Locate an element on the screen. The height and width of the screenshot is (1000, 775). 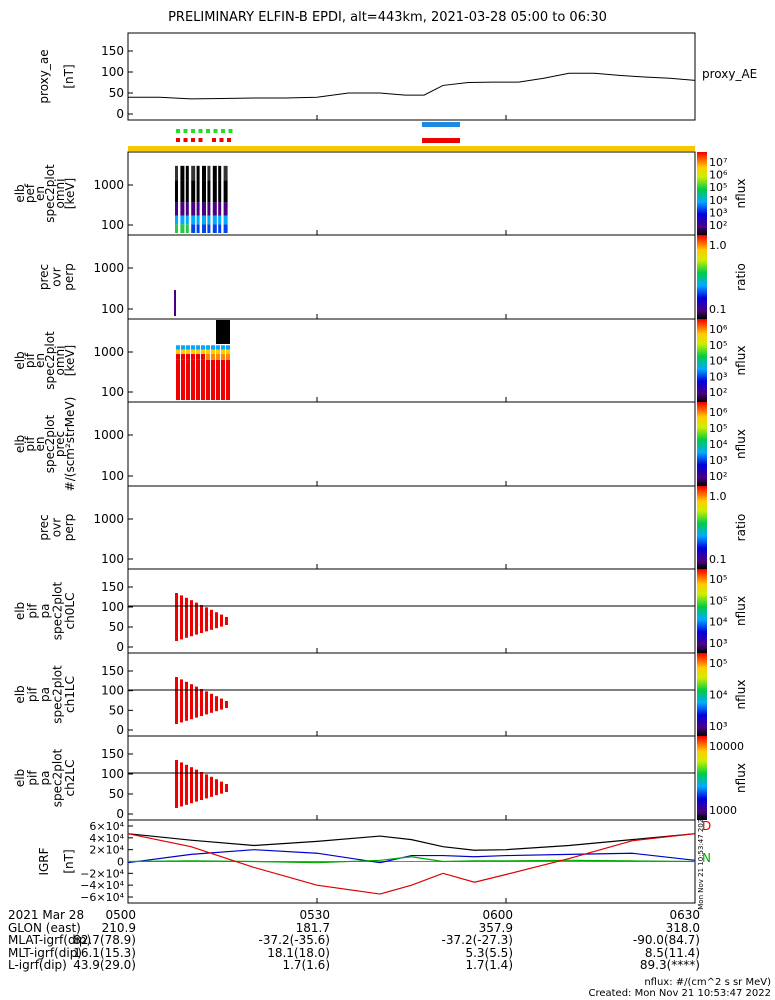
colorbar-elb_pif_en_spec2plot_omni is located at coordinates (702, 360).